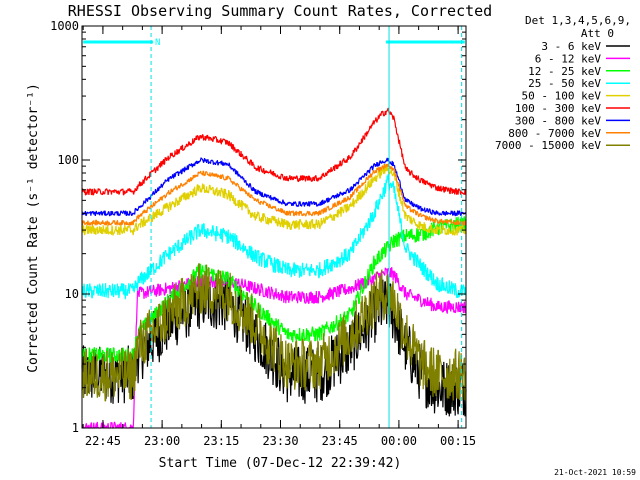 The height and width of the screenshot is (480, 640). I want to click on y-tick-label: 1, so click(75, 428).